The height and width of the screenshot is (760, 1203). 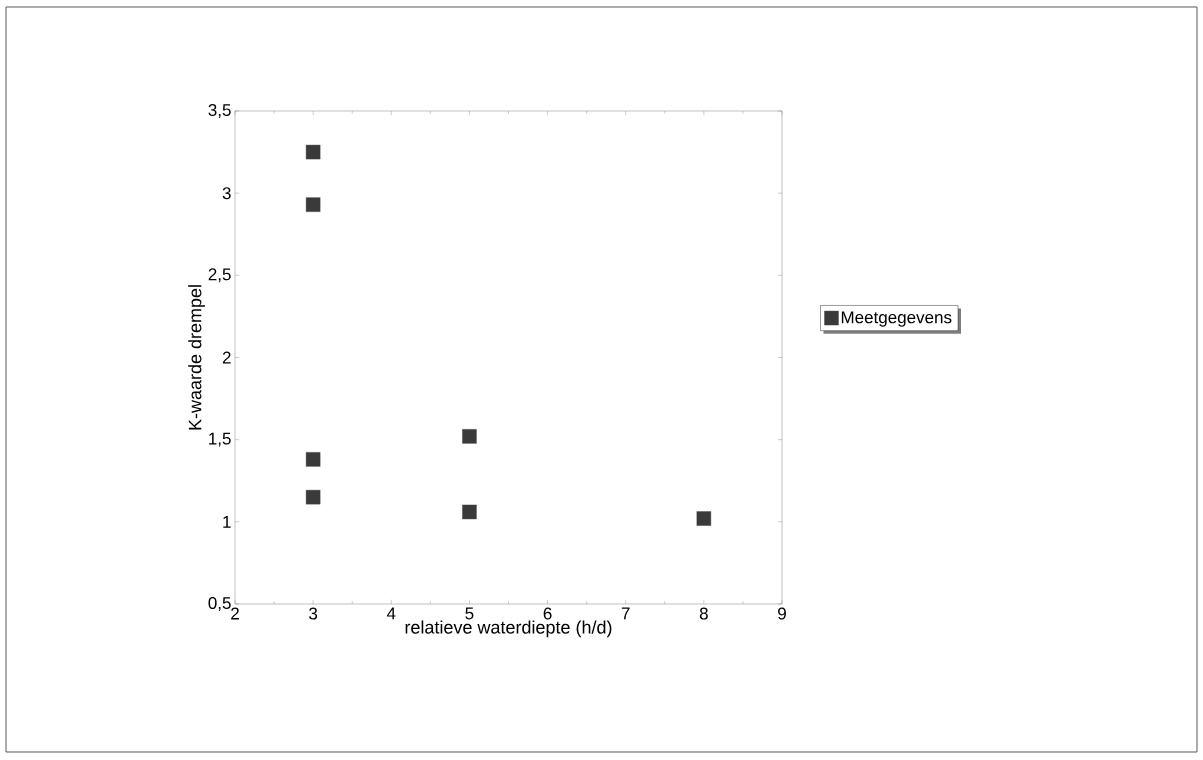 What do you see at coordinates (219, 604) in the screenshot?
I see `y-tick-label: 0,5` at bounding box center [219, 604].